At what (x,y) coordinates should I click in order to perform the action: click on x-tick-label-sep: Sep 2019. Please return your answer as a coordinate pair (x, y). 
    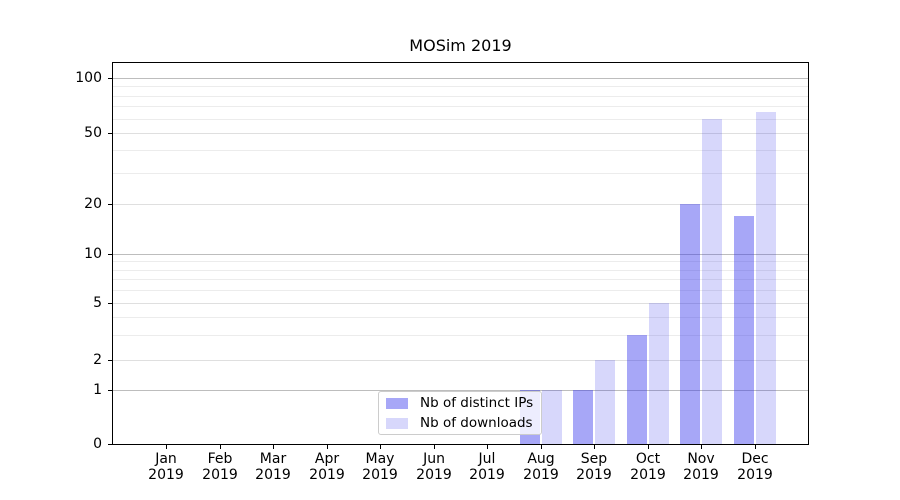
    Looking at the image, I should click on (594, 467).